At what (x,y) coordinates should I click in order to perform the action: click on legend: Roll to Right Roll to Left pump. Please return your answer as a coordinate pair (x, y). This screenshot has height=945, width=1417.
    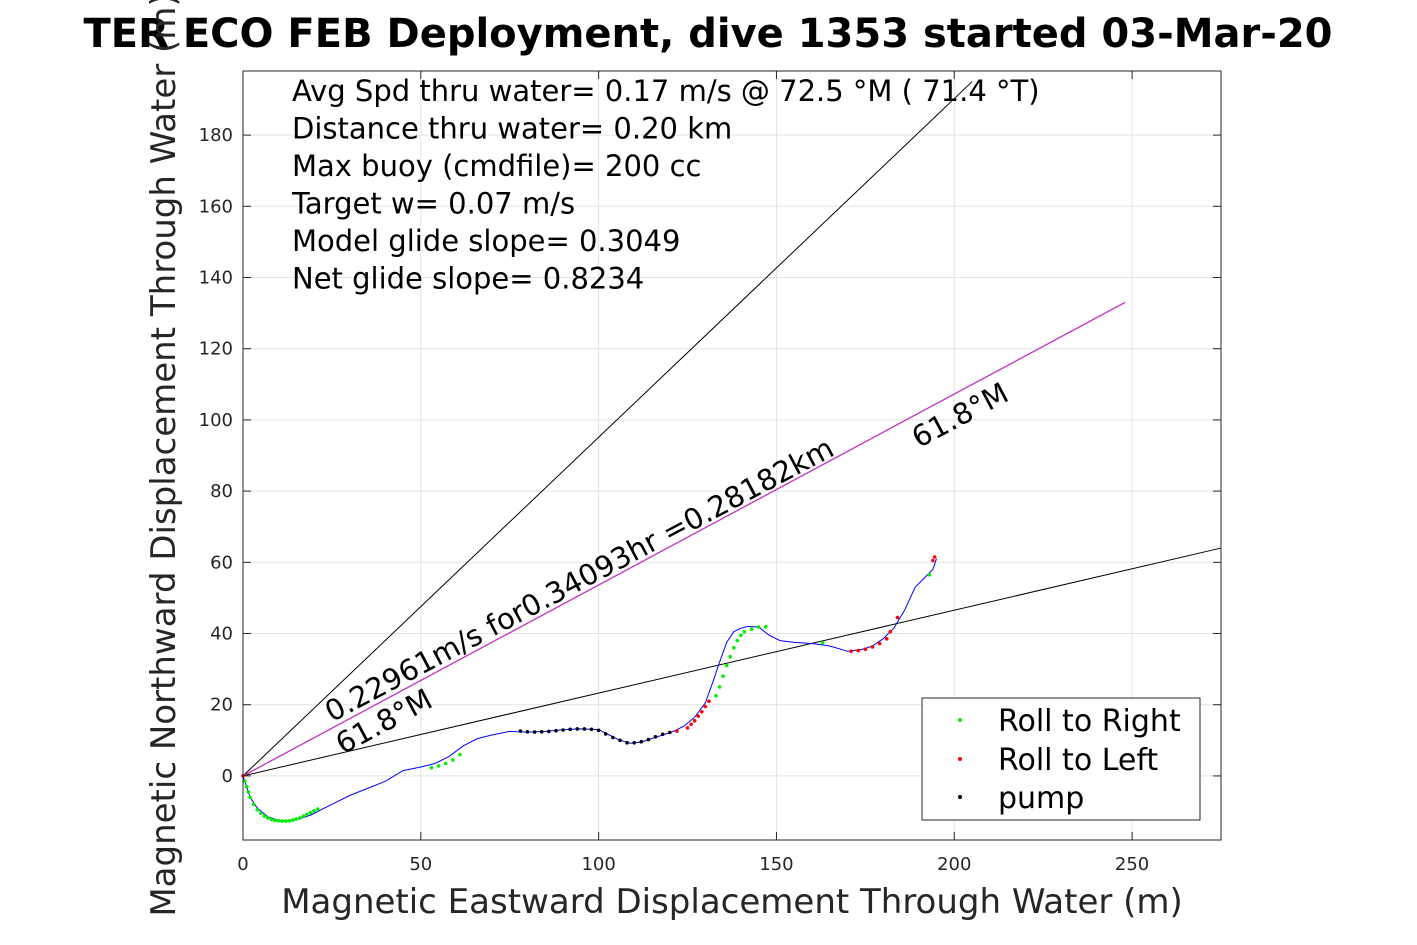
    Looking at the image, I should click on (1061, 759).